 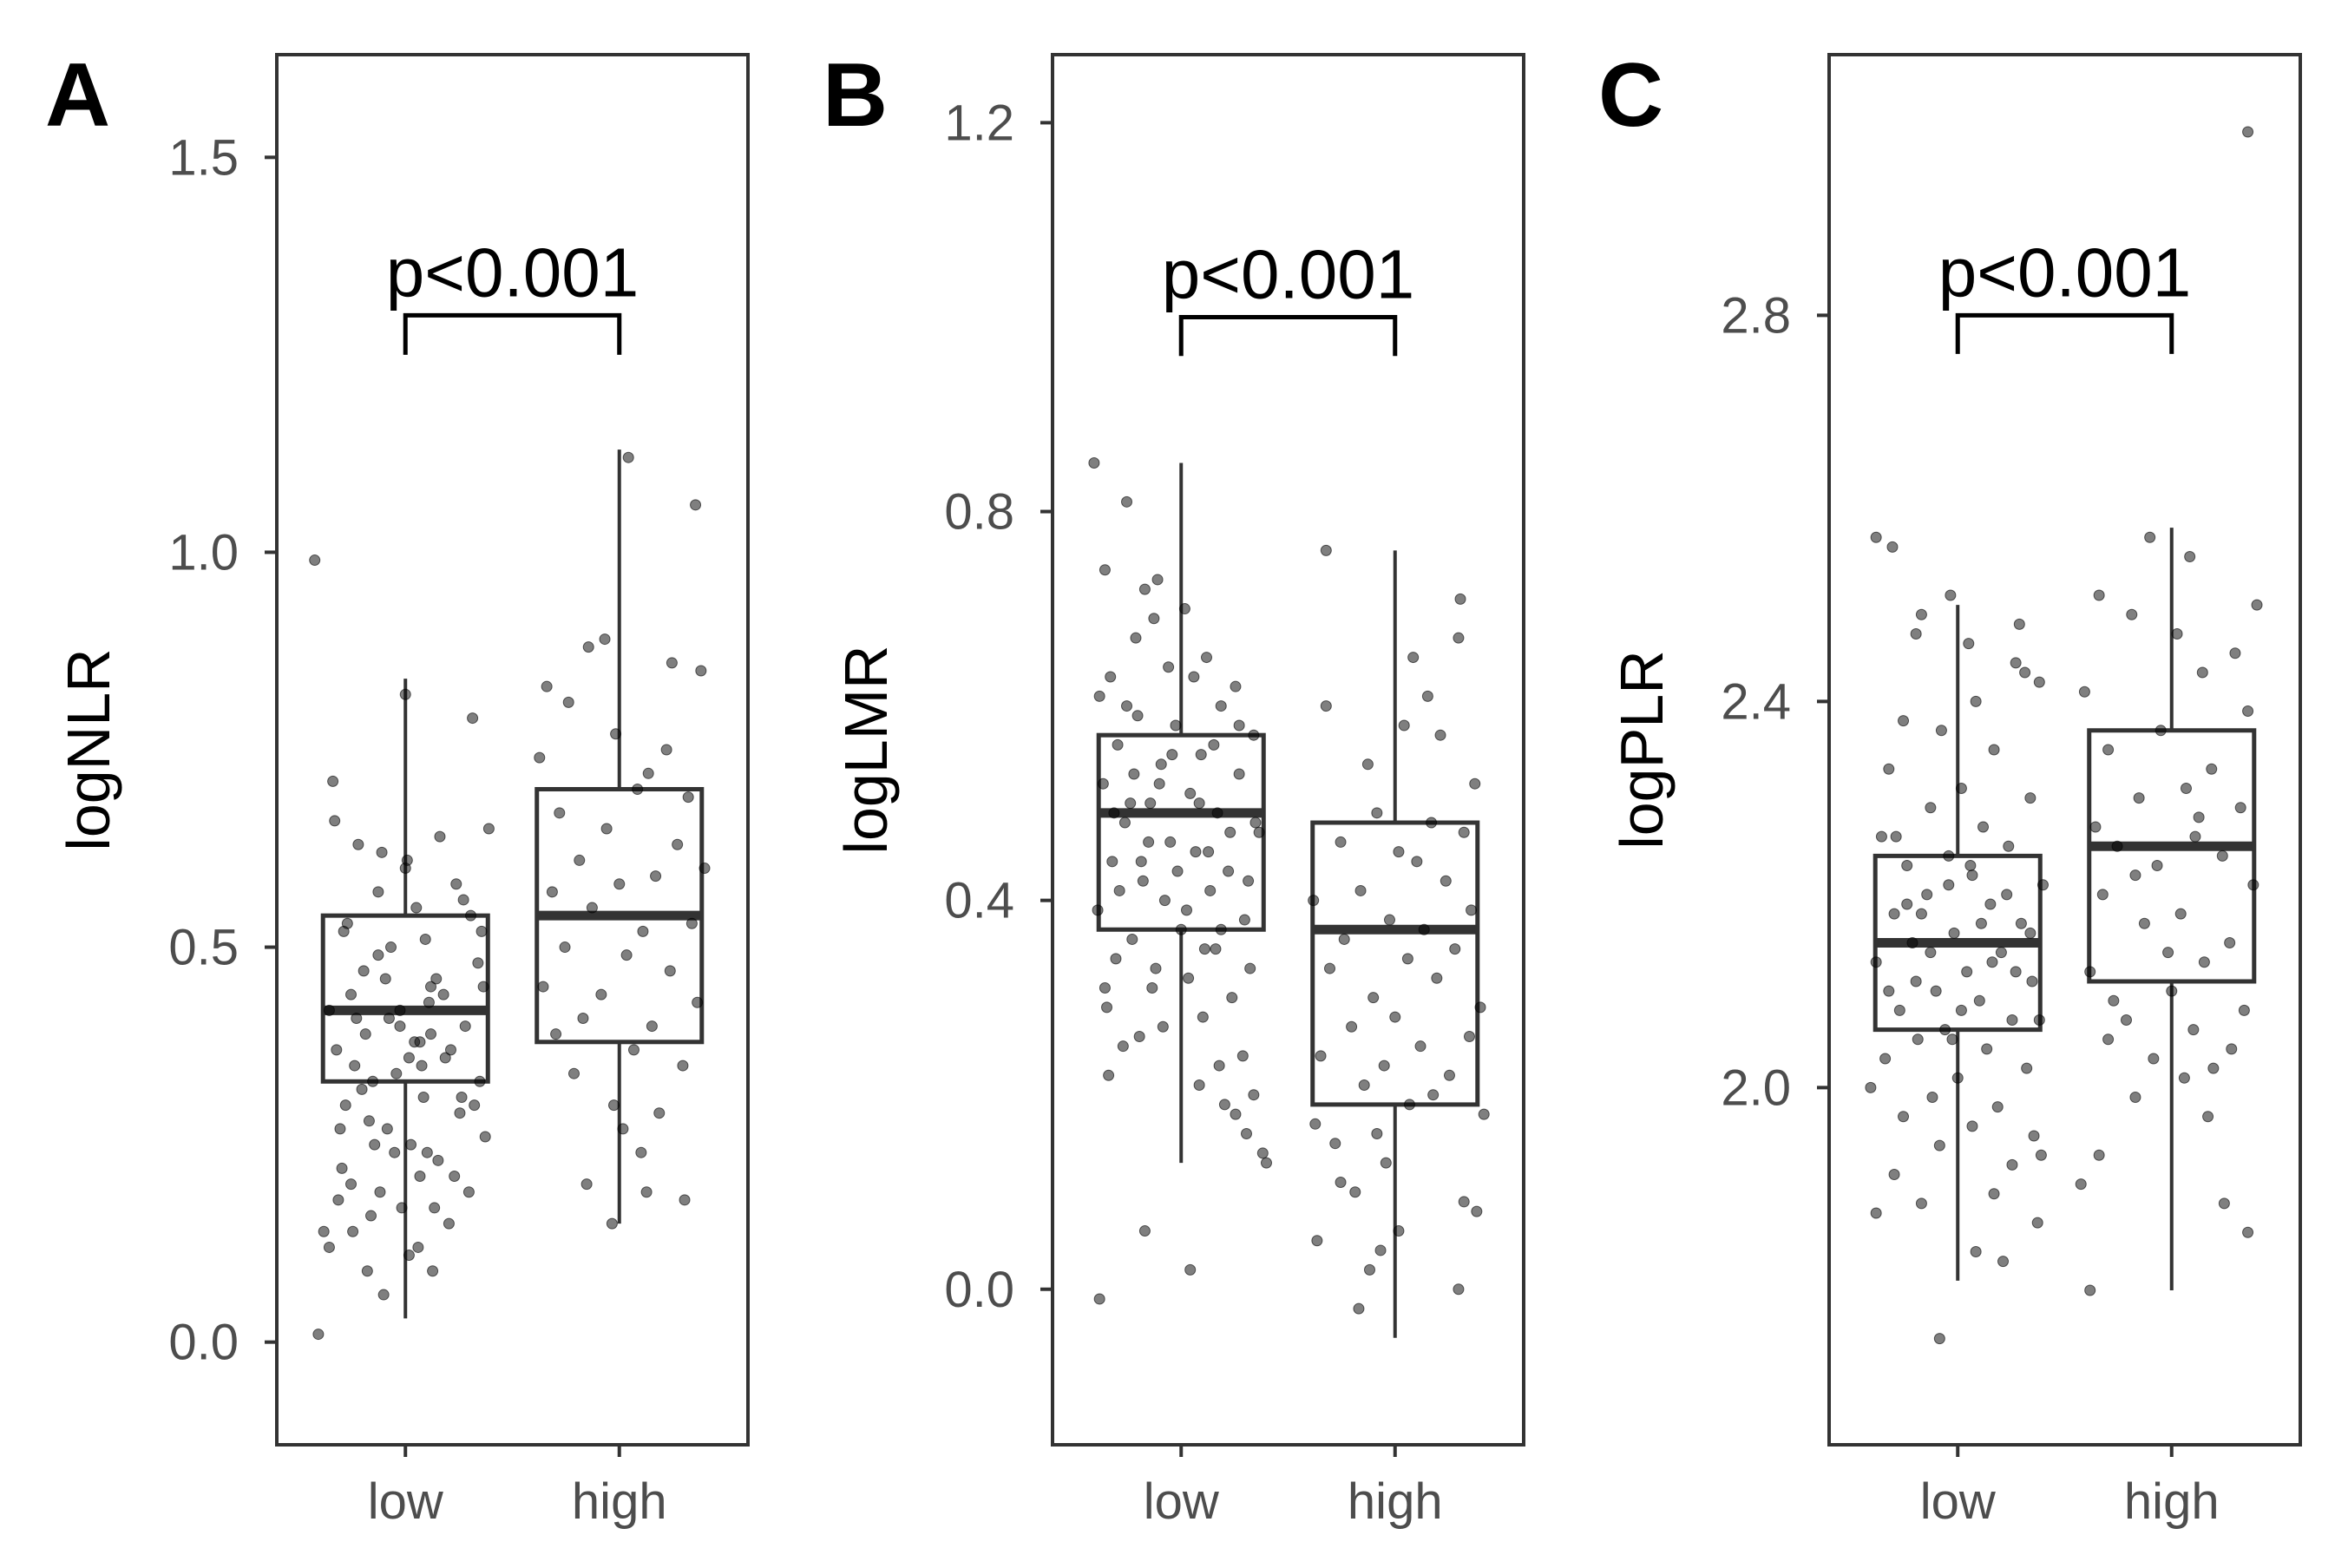 I want to click on y-tick-label: 0.5, so click(x=203, y=948).